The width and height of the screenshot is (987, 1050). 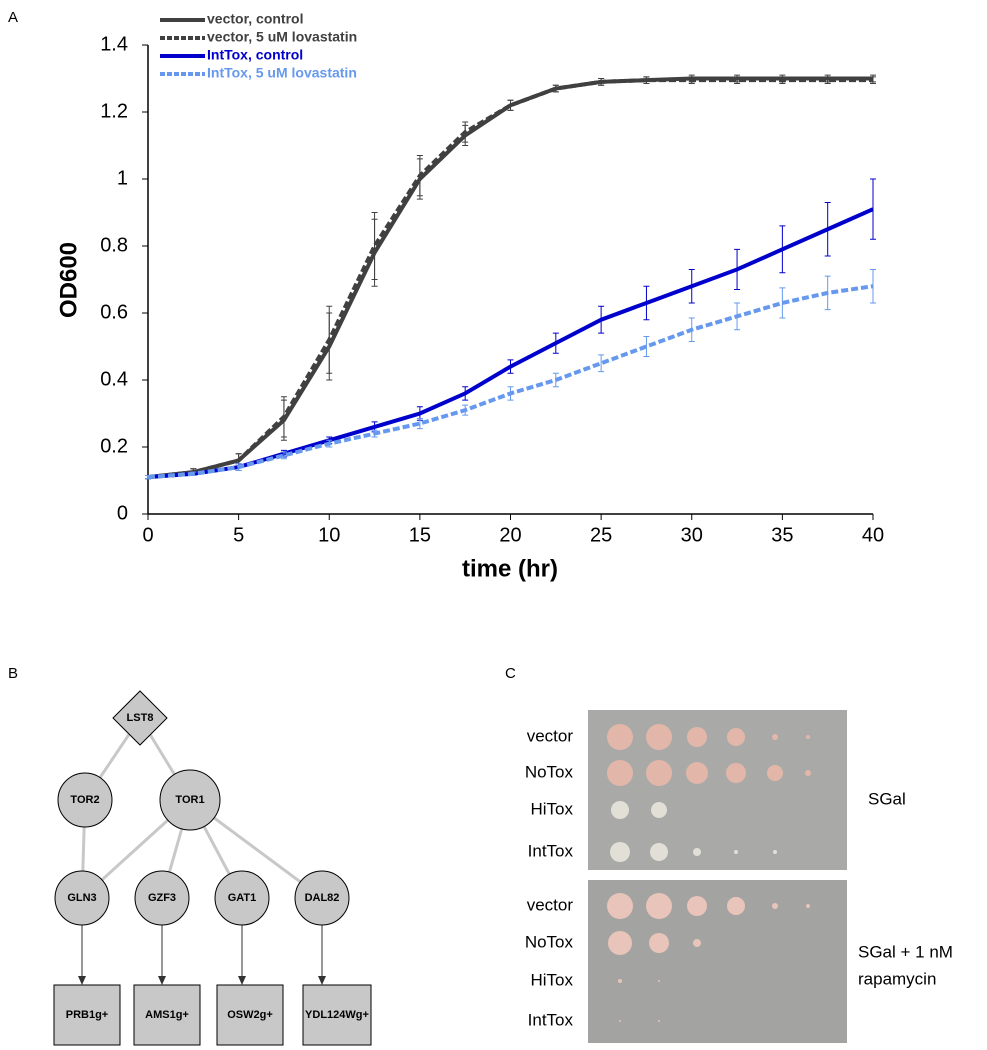 I want to click on legend-label: vector, control, so click(x=255, y=19).